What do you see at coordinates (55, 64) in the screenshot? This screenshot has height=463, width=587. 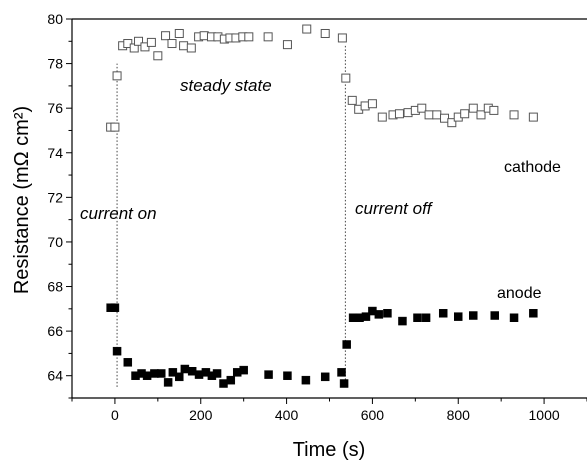 I see `y-tick-label: 78` at bounding box center [55, 64].